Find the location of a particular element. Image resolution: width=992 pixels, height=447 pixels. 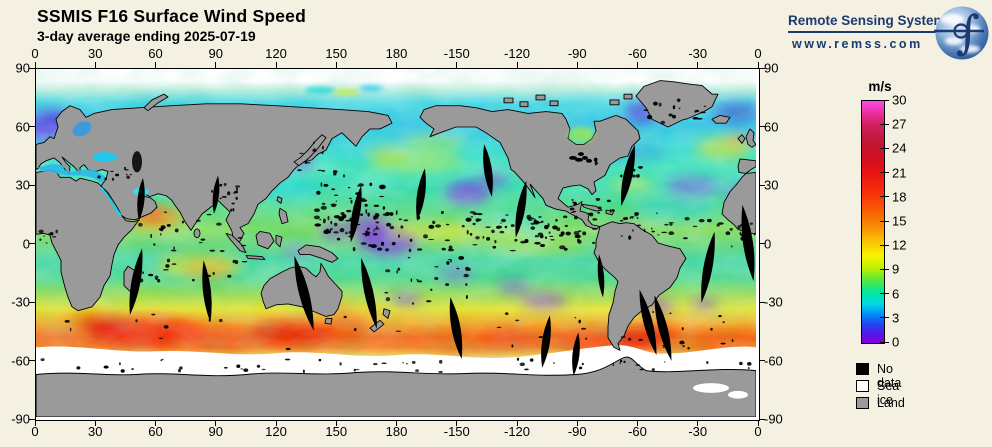

legend-label: Land is located at coordinates (891, 403).